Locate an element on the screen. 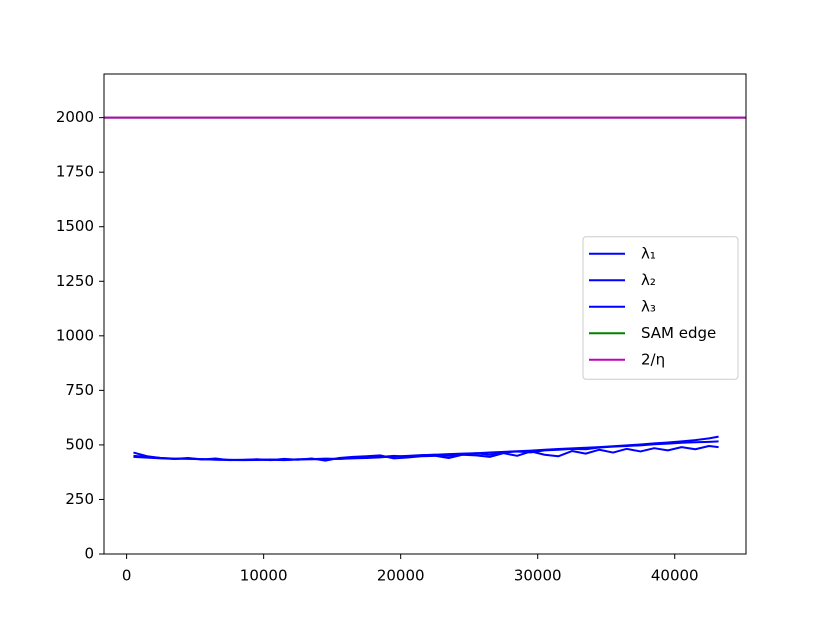  legend-label: λ₃ is located at coordinates (648, 306).